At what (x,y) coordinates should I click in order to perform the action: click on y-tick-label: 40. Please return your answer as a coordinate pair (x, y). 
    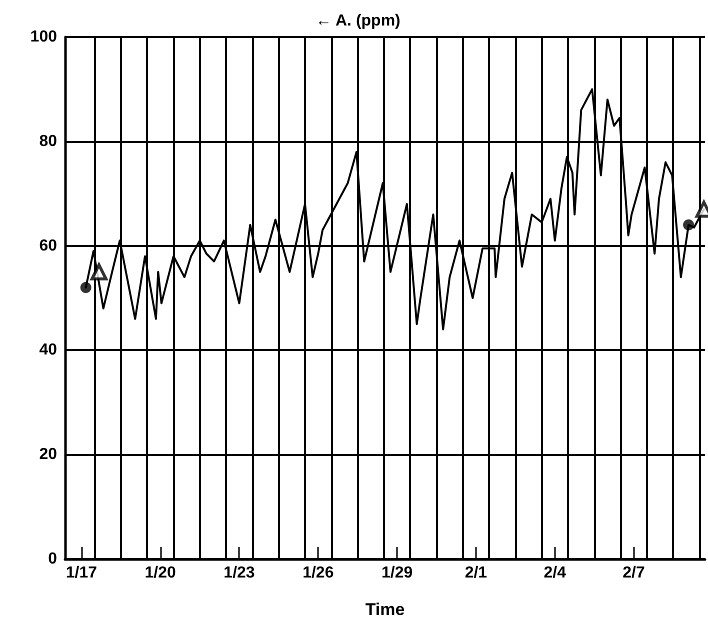
    Looking at the image, I should click on (48, 350).